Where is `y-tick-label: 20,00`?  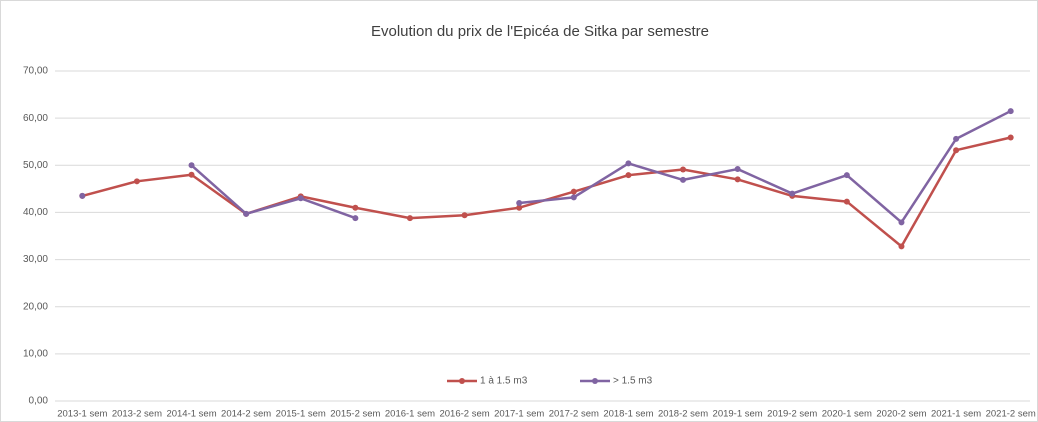 y-tick-label: 20,00 is located at coordinates (35, 306).